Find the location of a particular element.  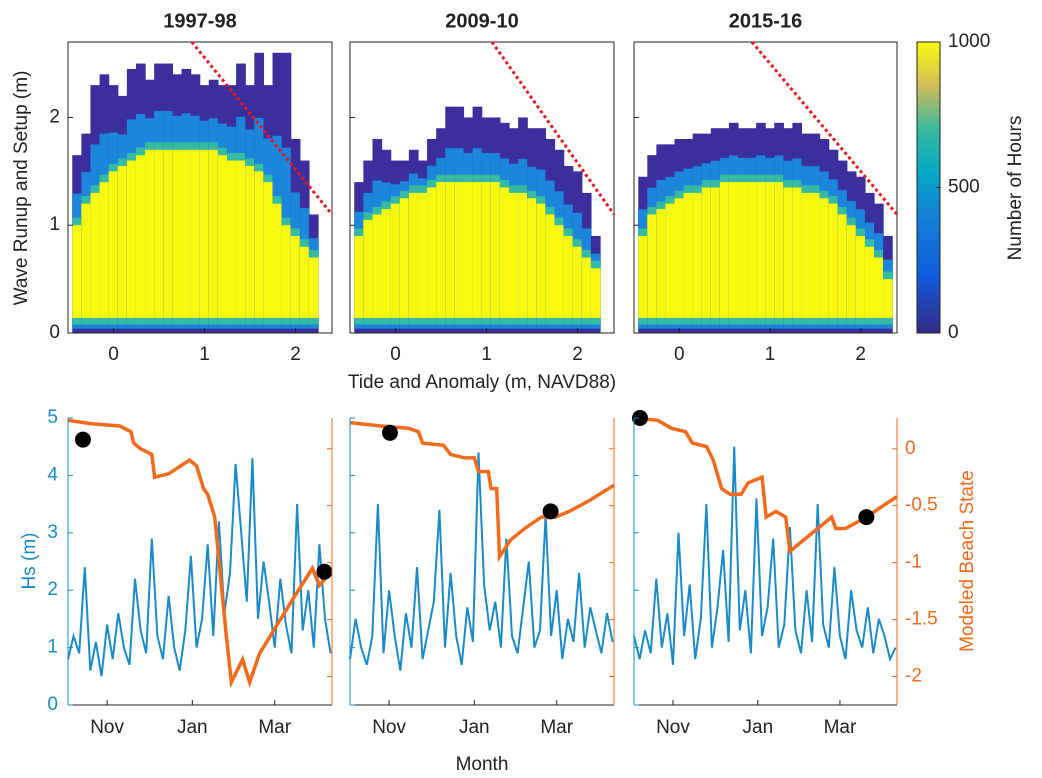

y-tick-label: 5 is located at coordinates (52, 417).